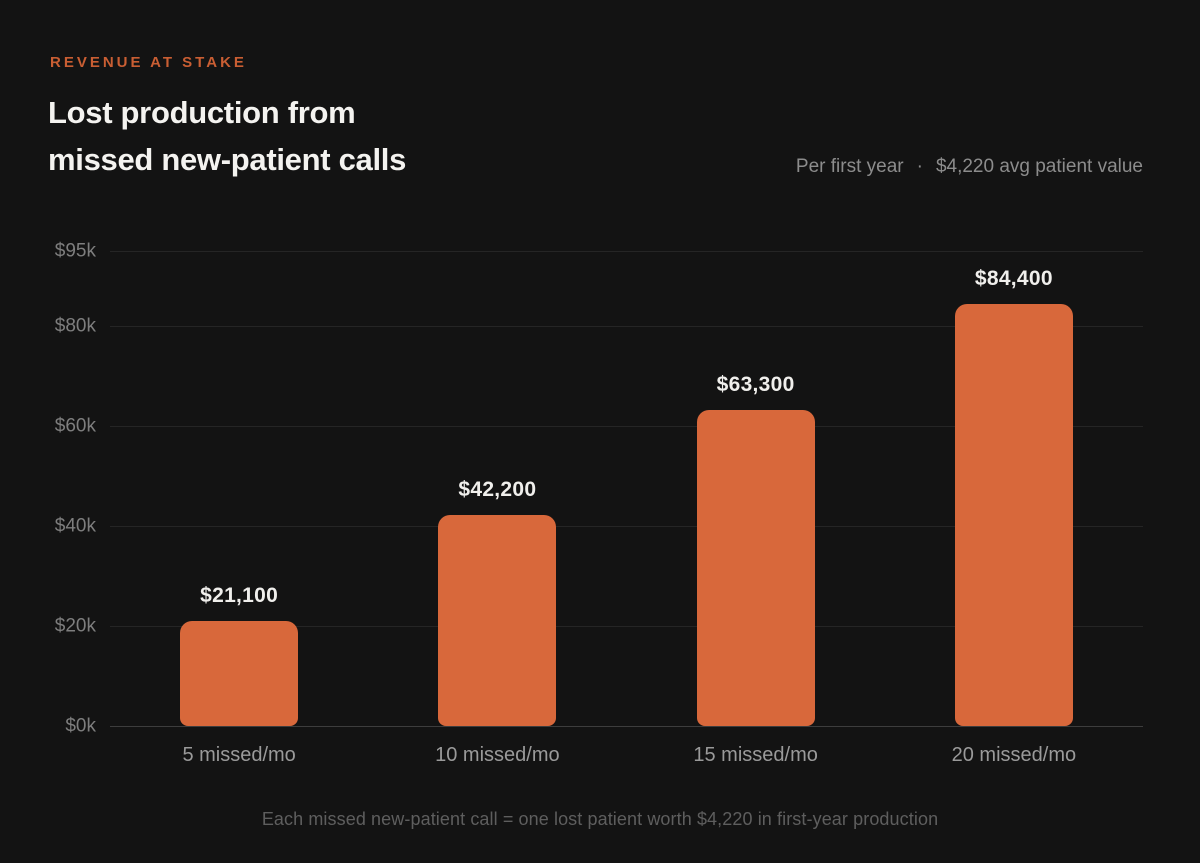  What do you see at coordinates (239, 595) in the screenshot?
I see `bar-value-label-1: $21,100` at bounding box center [239, 595].